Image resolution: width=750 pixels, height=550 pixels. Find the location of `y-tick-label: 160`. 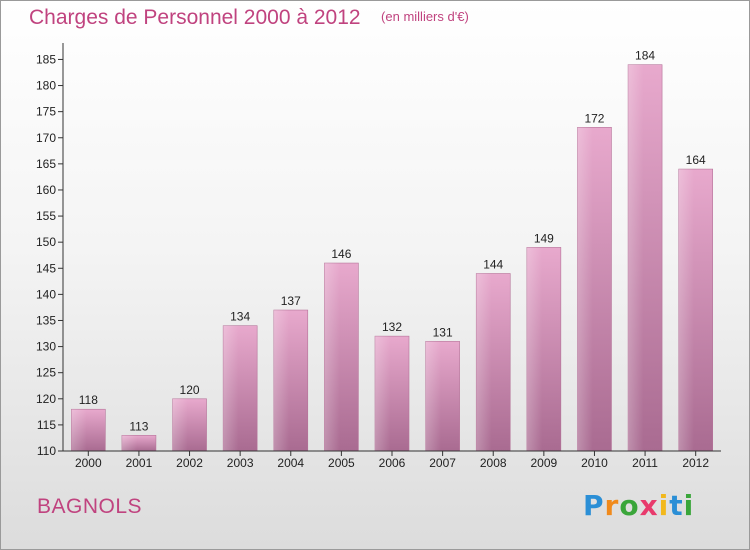

y-tick-label: 160 is located at coordinates (46, 190).